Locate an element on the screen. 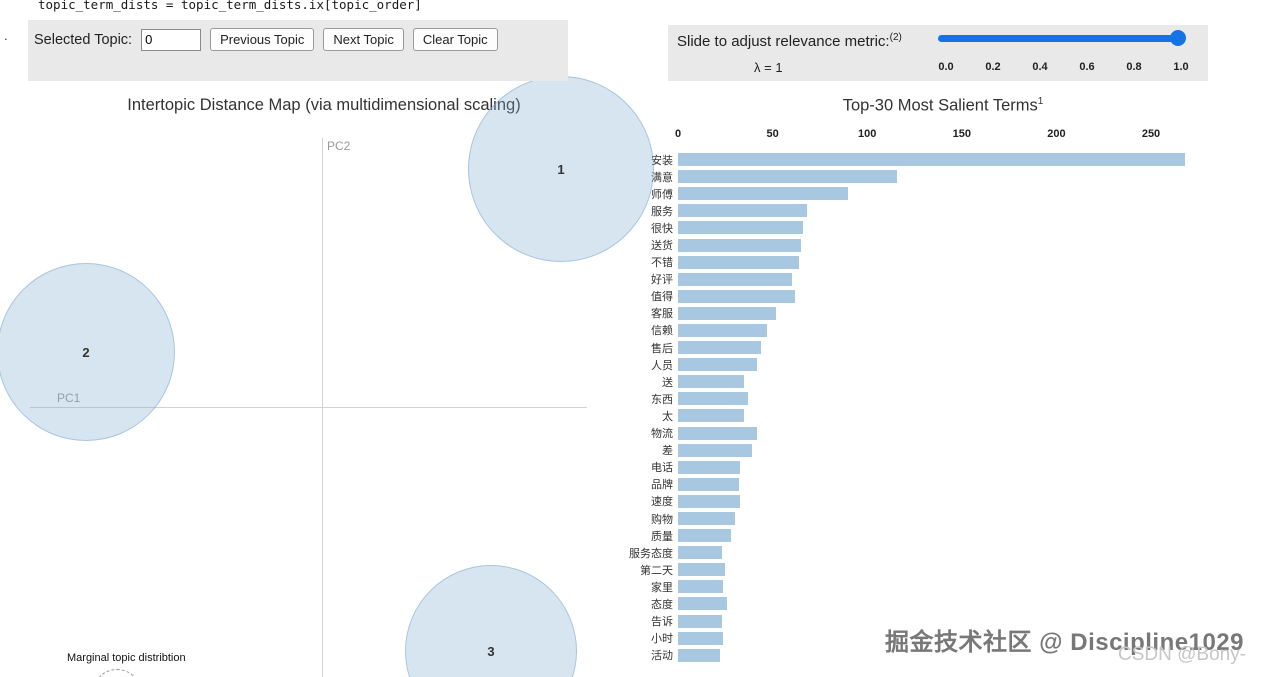  bar-row: 告诉 is located at coordinates (925, 621).